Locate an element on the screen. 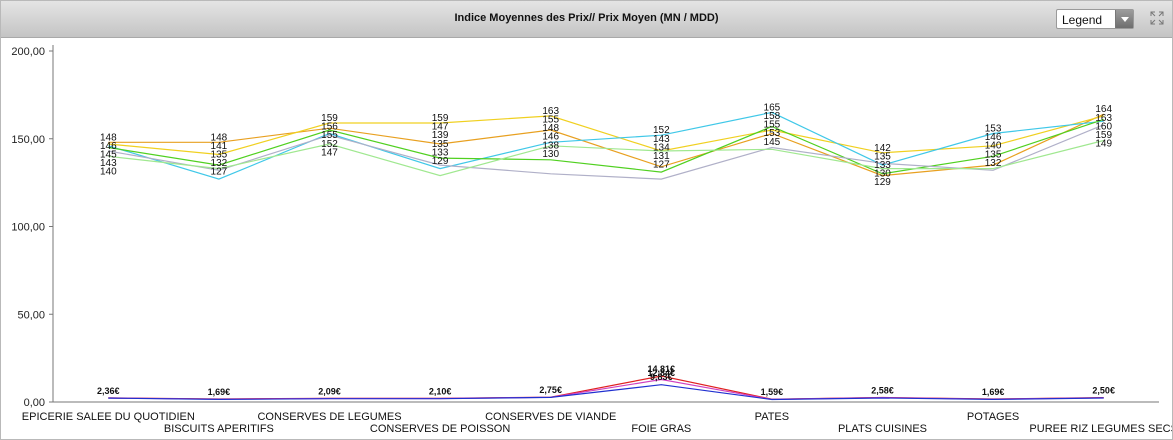 This screenshot has height=440, width=1173. x-tick-label: EPICERIE SALEE DU QUOTIDIEN is located at coordinates (108, 417).